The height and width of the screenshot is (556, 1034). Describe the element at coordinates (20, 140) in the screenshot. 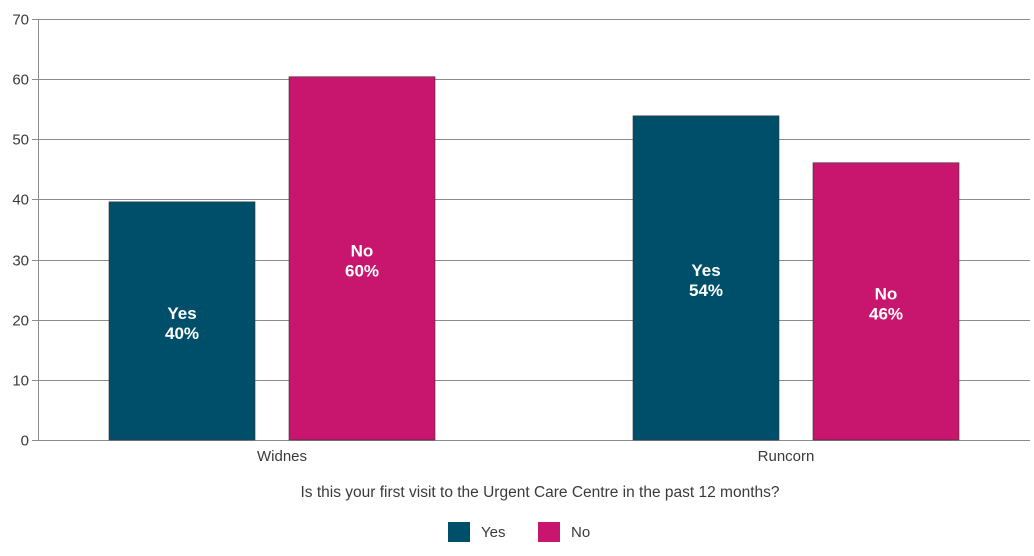

I see `y-tick-label: 50` at that location.